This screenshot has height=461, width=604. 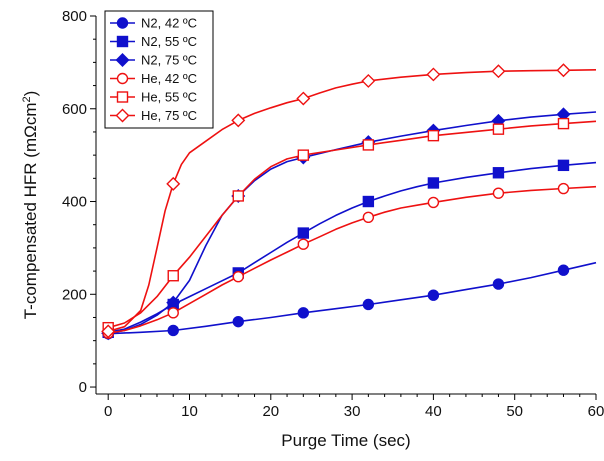 What do you see at coordinates (169, 115) in the screenshot?
I see `legend-label: He, 75 ºC` at bounding box center [169, 115].